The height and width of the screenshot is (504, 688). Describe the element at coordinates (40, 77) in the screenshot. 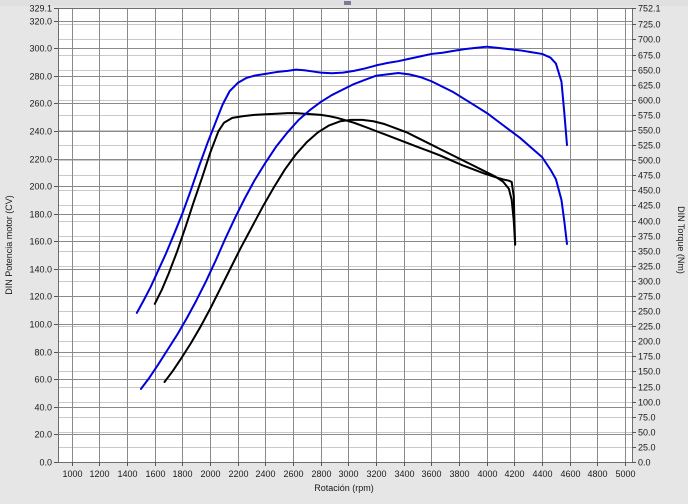

I see `tick-label-y-left: 280.0` at that location.